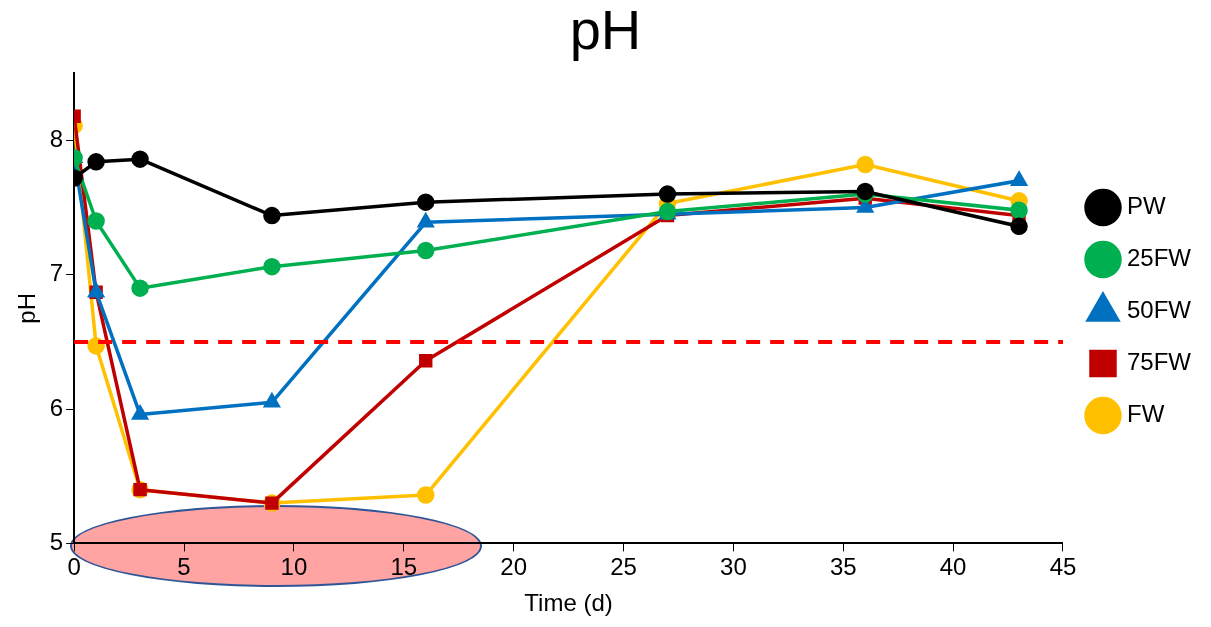  Describe the element at coordinates (733, 567) in the screenshot. I see `x-tick-label: 30` at that location.